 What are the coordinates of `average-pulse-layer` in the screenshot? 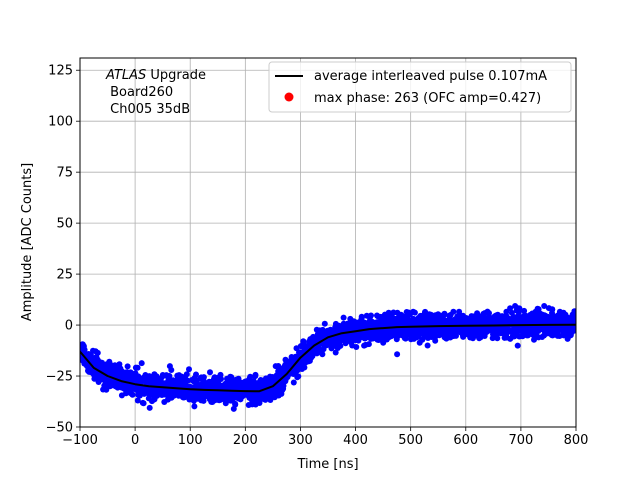 It's located at (328, 358).